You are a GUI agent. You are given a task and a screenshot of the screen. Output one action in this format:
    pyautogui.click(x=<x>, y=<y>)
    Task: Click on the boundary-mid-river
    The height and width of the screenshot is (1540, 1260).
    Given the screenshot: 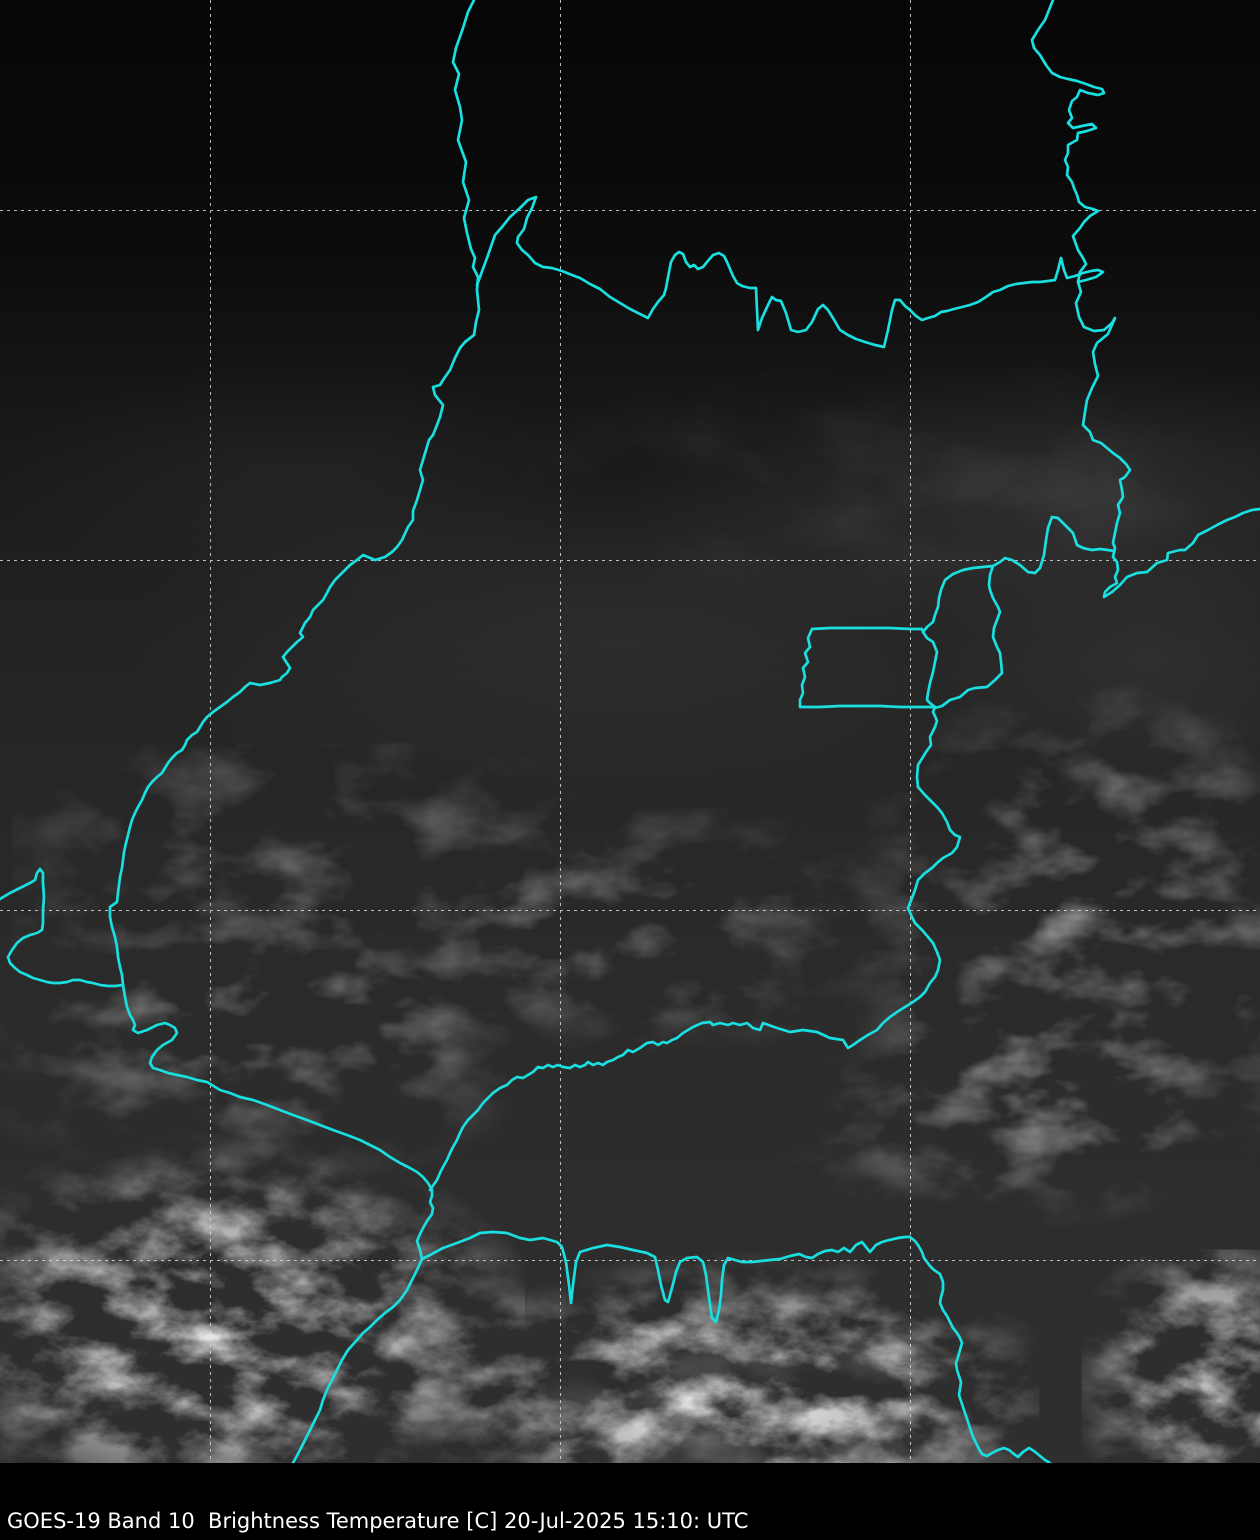 What is the action you would take?
    pyautogui.click(x=695, y=948)
    